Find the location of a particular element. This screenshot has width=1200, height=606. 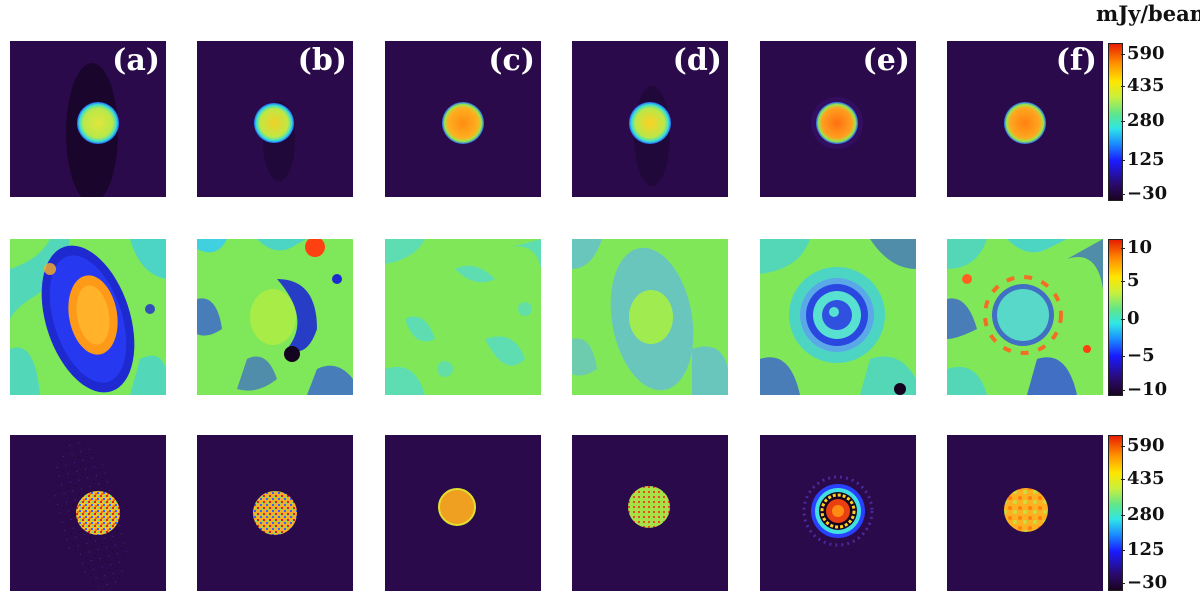

colorbar-bottom-ticks: 590 435 280 125 −30 is located at coordinates (1159, 514).